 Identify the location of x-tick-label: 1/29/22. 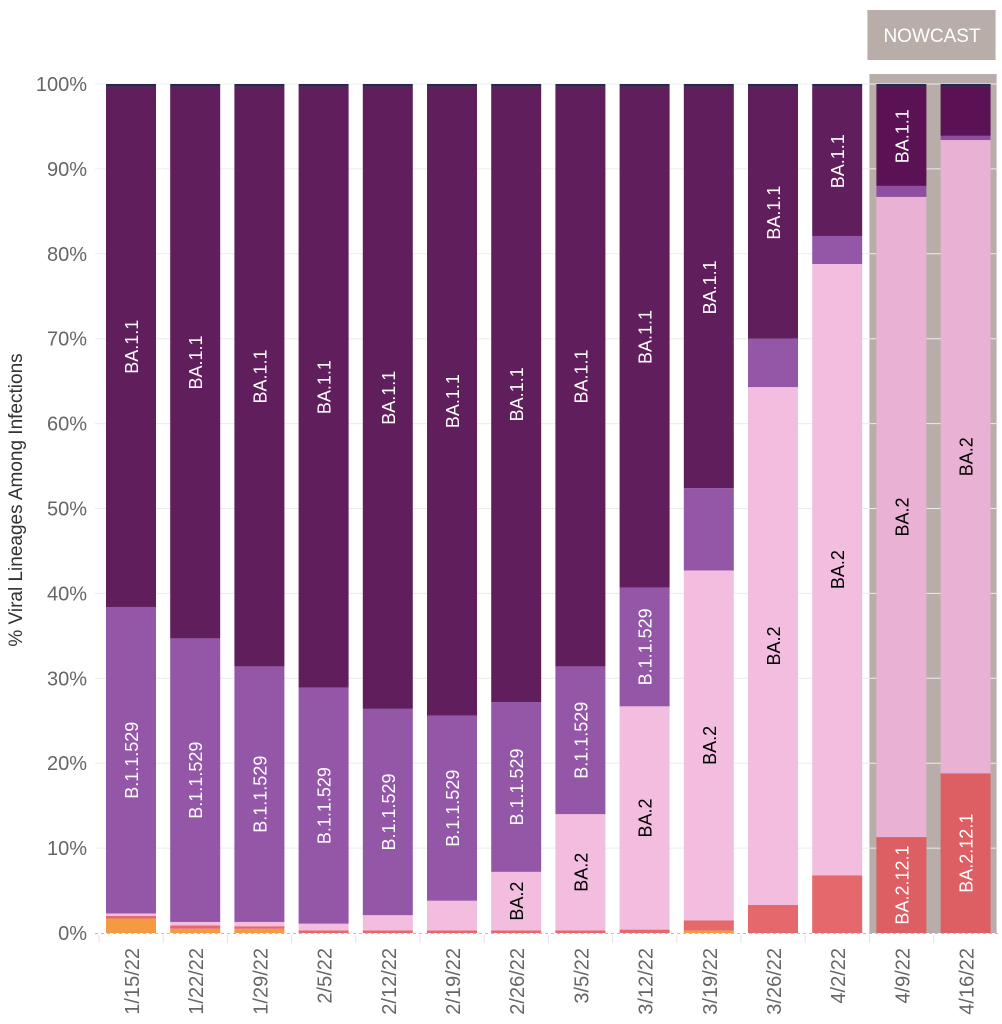
(261, 981).